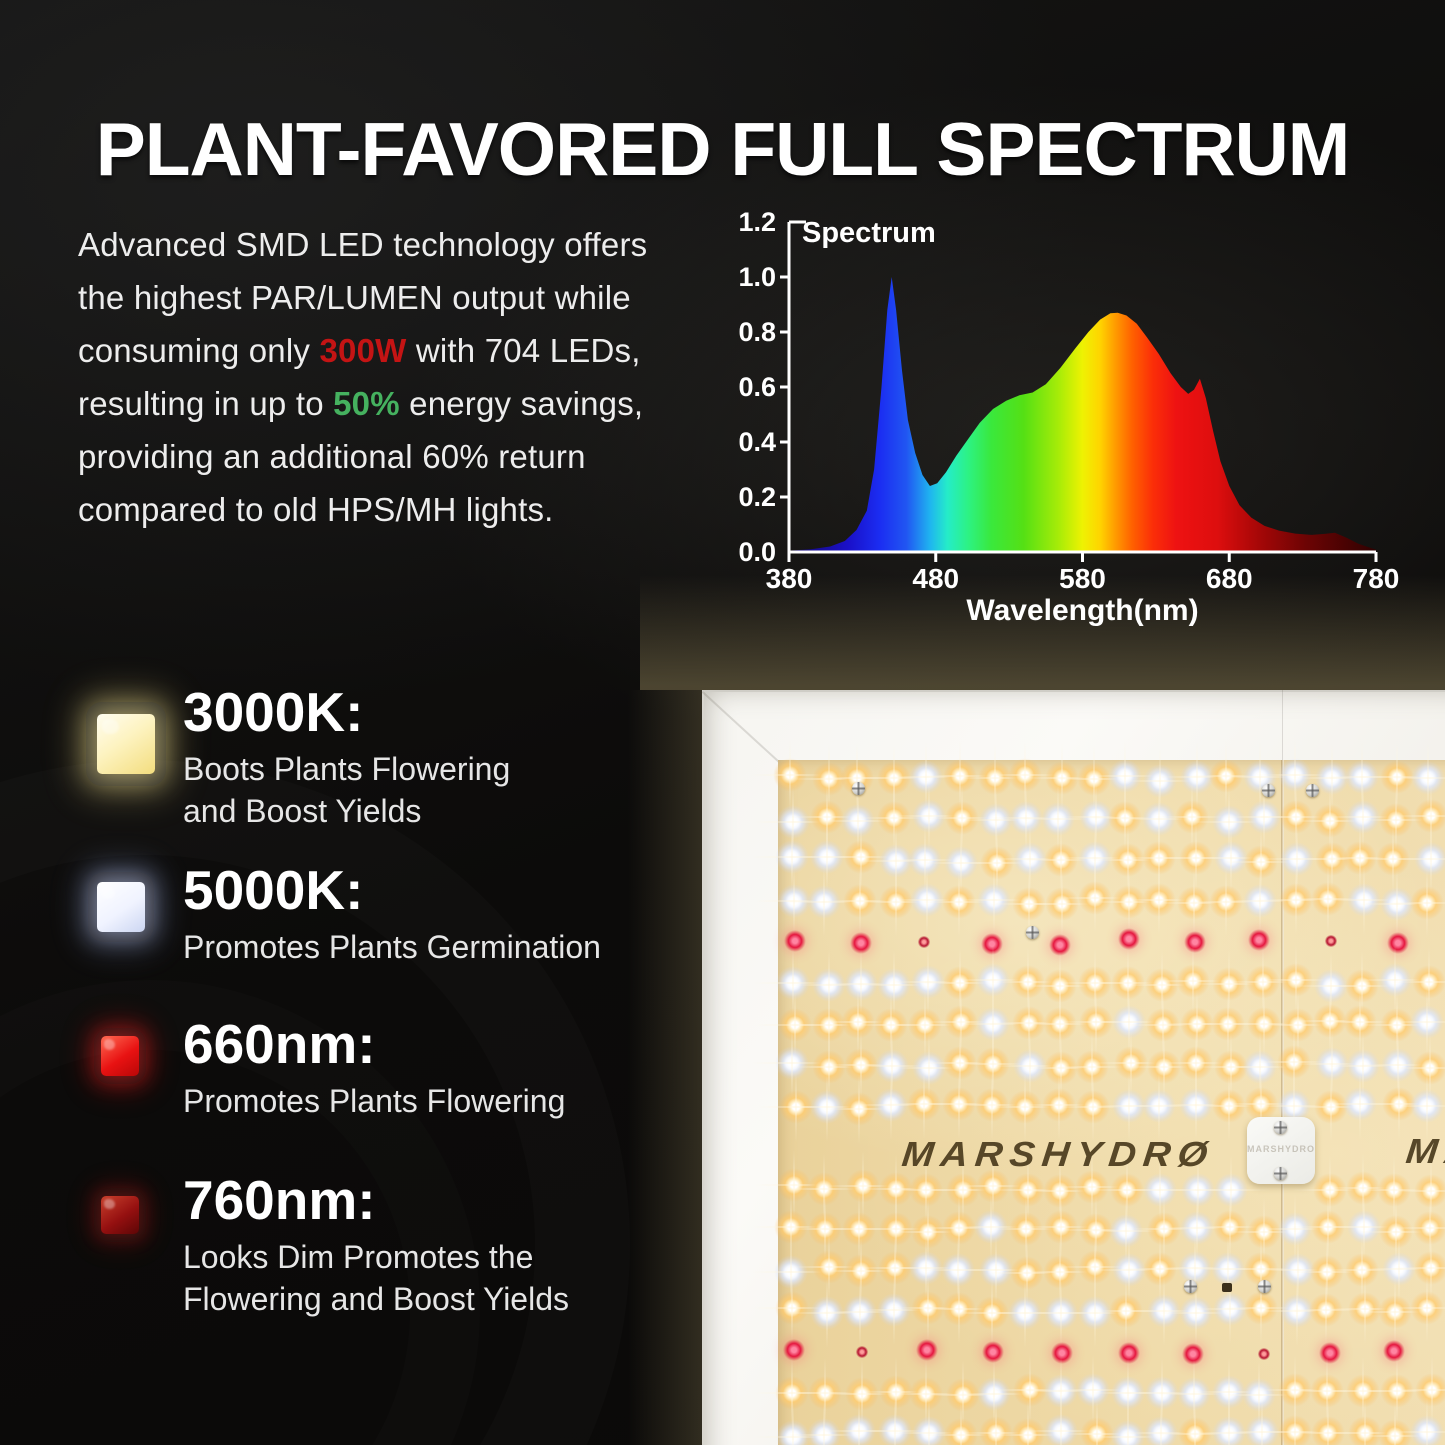  What do you see at coordinates (1281, 1150) in the screenshot?
I see `junction-box: MARSHYDRO` at bounding box center [1281, 1150].